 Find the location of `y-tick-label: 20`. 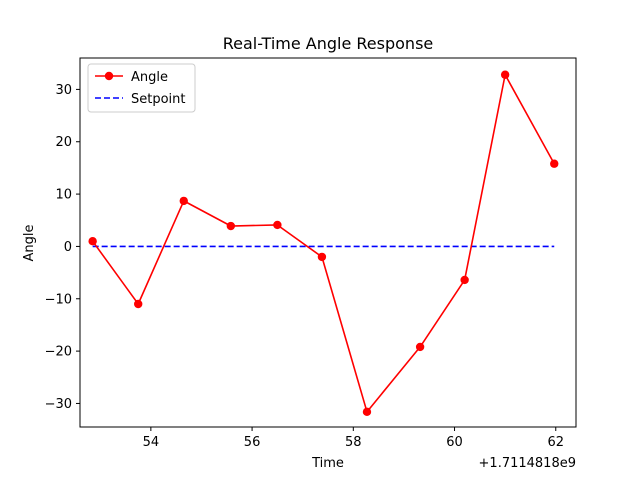

y-tick-label: 20 is located at coordinates (63, 142).